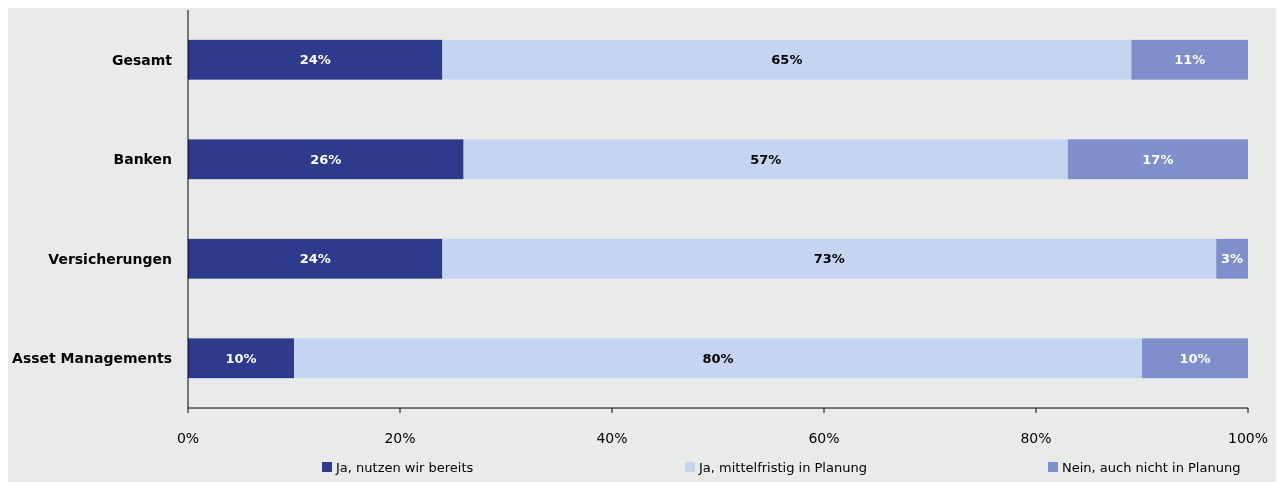 The height and width of the screenshot is (482, 1284). What do you see at coordinates (142, 59) in the screenshot?
I see `y-tick-label: Gesamt` at bounding box center [142, 59].